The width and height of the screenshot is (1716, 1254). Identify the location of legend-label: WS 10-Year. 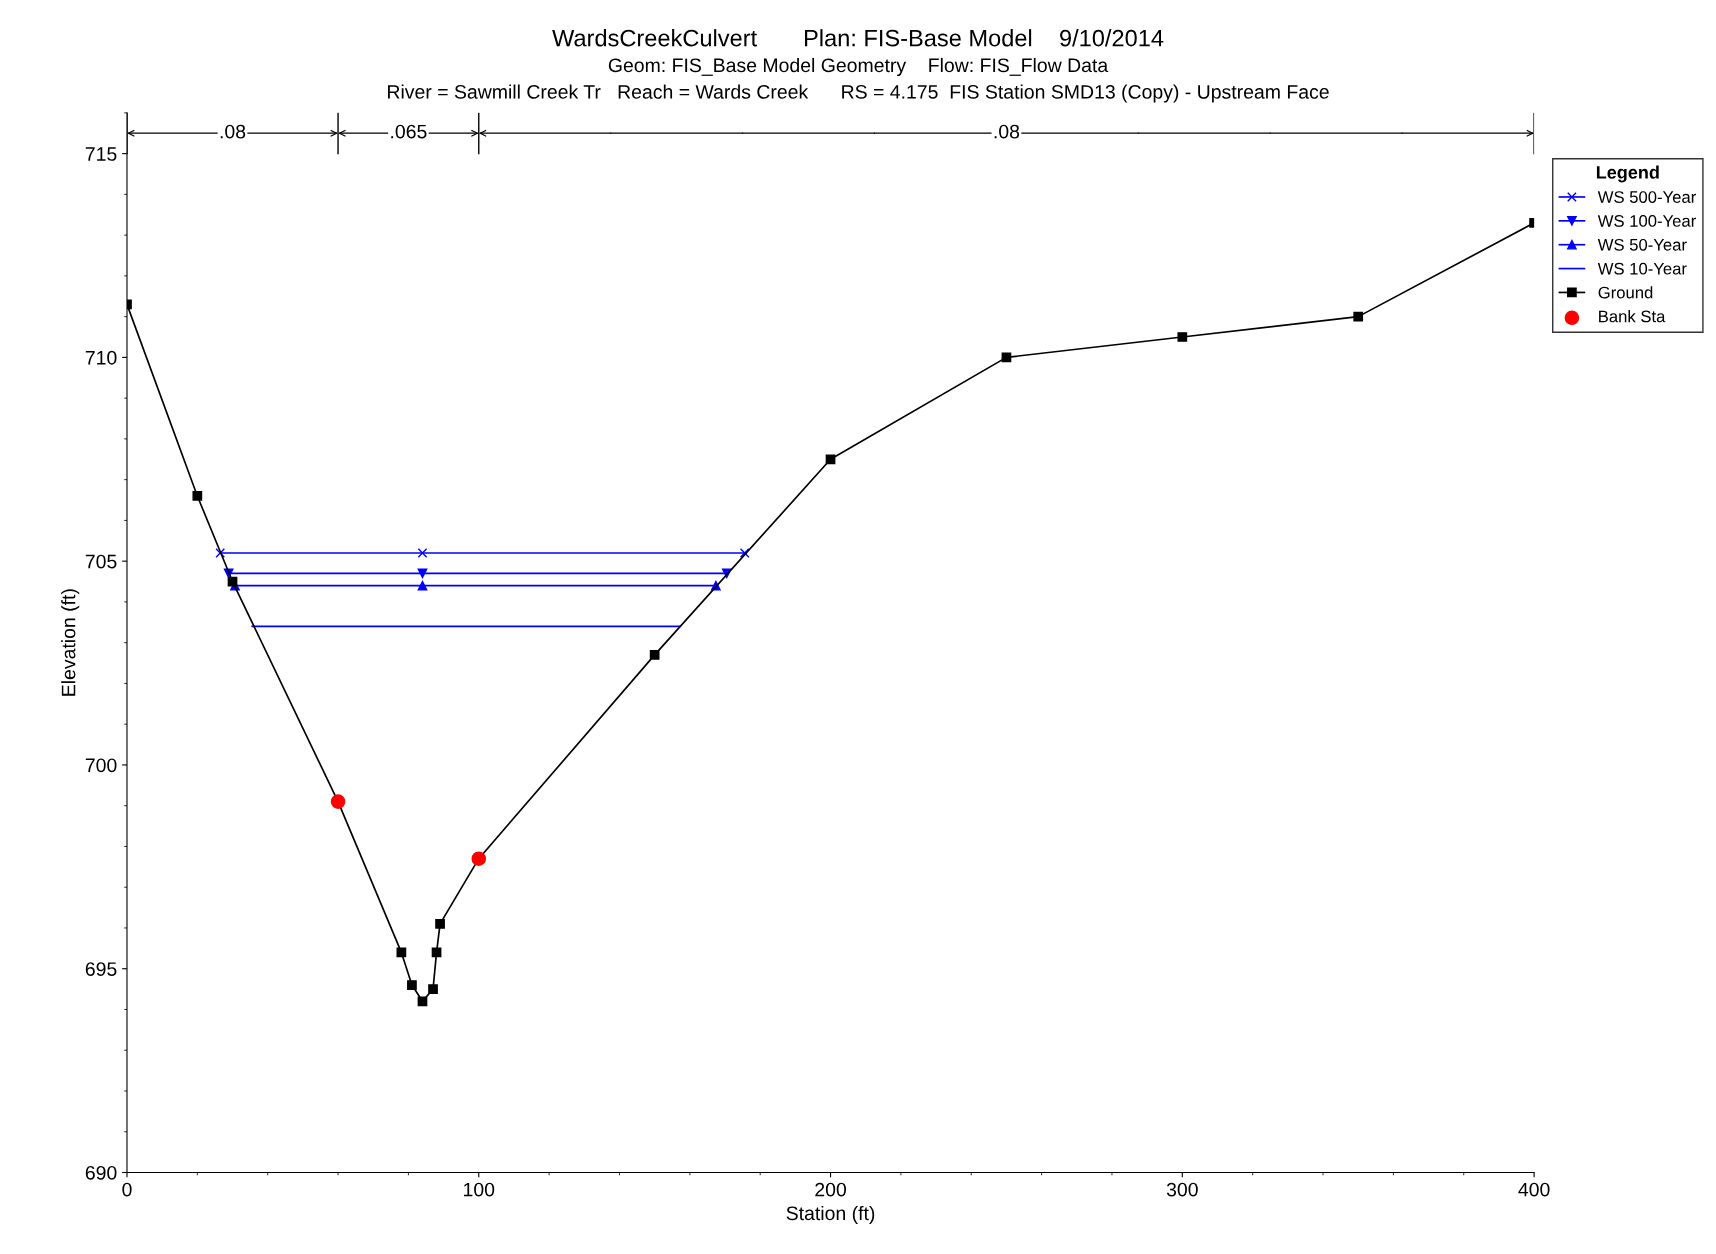
(1642, 268).